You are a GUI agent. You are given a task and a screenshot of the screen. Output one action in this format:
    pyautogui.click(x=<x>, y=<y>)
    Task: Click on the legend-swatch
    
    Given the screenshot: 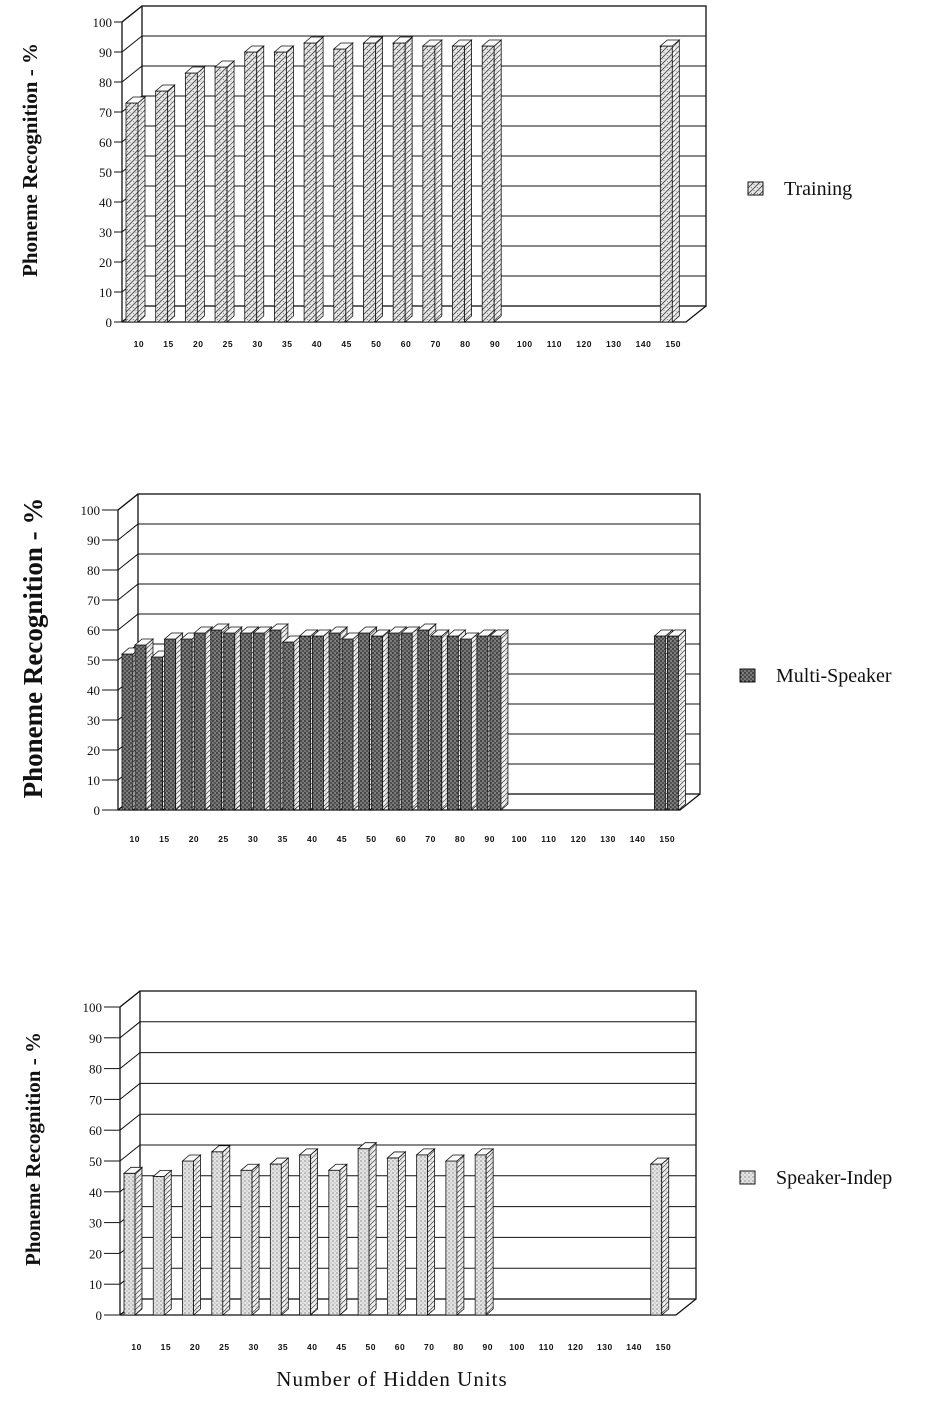 What is the action you would take?
    pyautogui.click(x=747, y=675)
    